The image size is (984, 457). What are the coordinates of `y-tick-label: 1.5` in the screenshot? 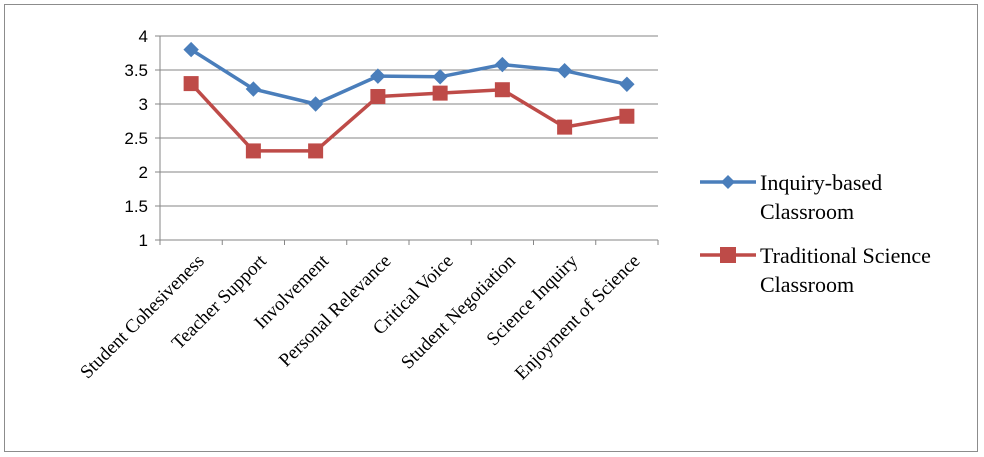 It's located at (136, 206).